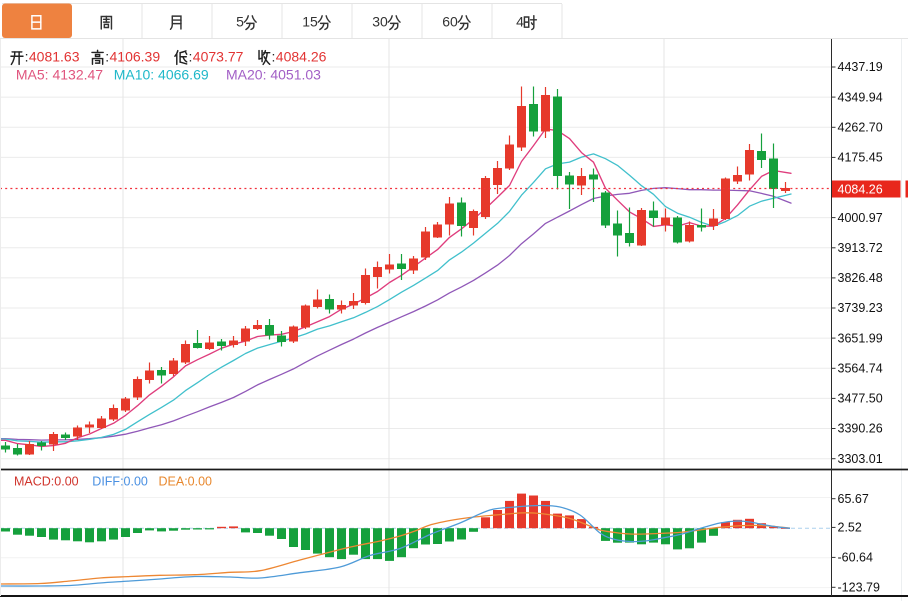 This screenshot has height=601, width=908. Describe the element at coordinates (860, 158) in the screenshot. I see `svg-text: 4175.45` at that location.